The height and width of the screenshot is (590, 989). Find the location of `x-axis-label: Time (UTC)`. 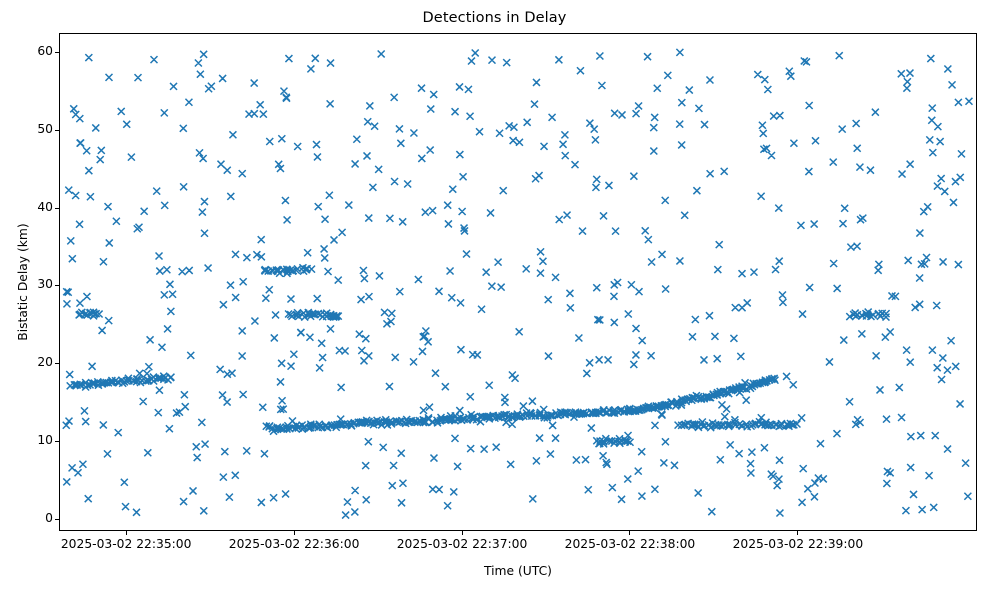

x-axis-label: Time (UTC) is located at coordinates (518, 571).